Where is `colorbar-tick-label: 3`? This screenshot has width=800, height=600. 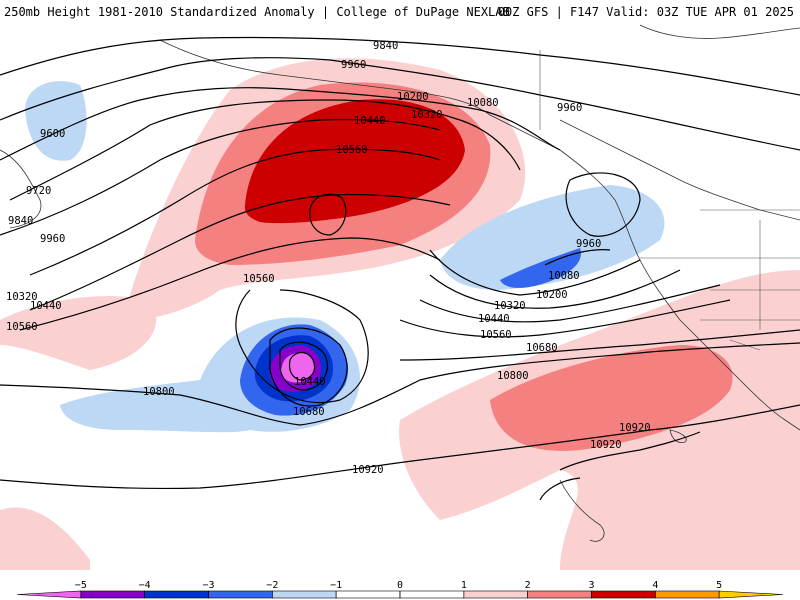 colorbar-tick-label: 3 is located at coordinates (591, 585).